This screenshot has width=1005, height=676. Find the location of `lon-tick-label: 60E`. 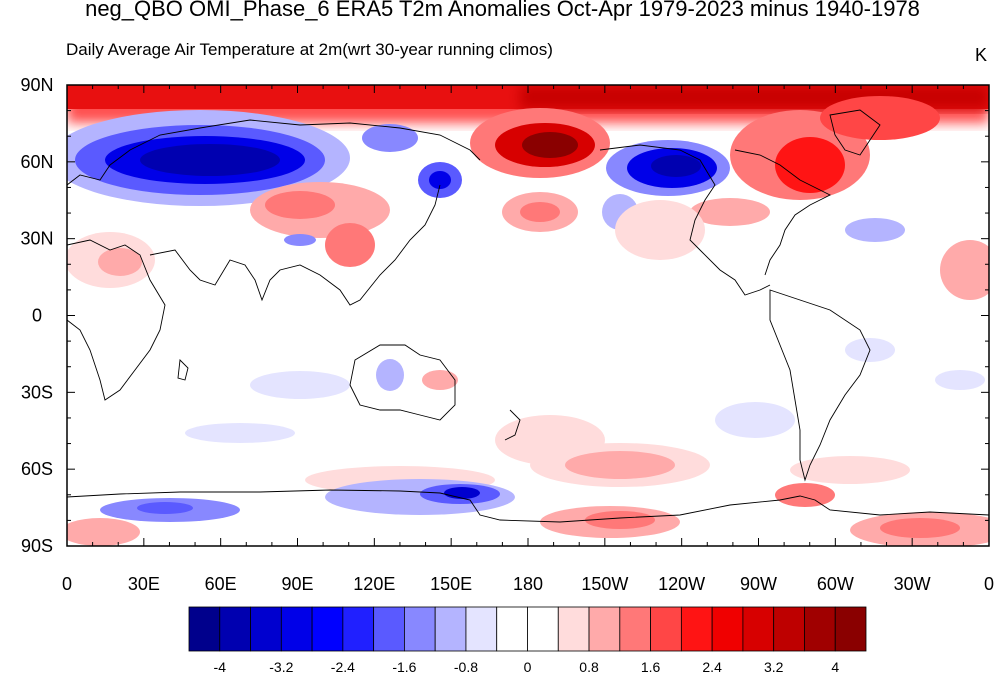

lon-tick-label: 60E is located at coordinates (221, 584).